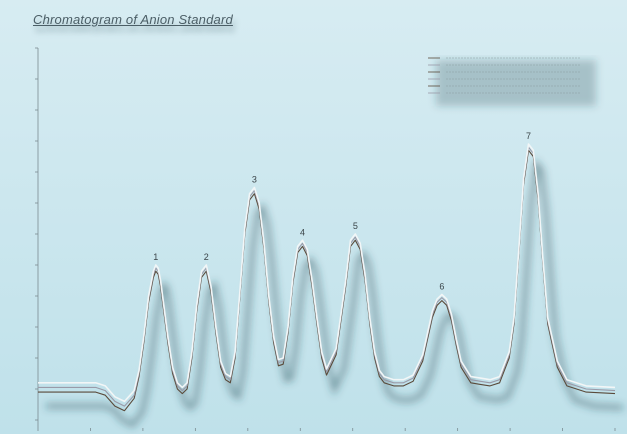  What do you see at coordinates (516, 83) in the screenshot?
I see `legend-shadow` at bounding box center [516, 83].